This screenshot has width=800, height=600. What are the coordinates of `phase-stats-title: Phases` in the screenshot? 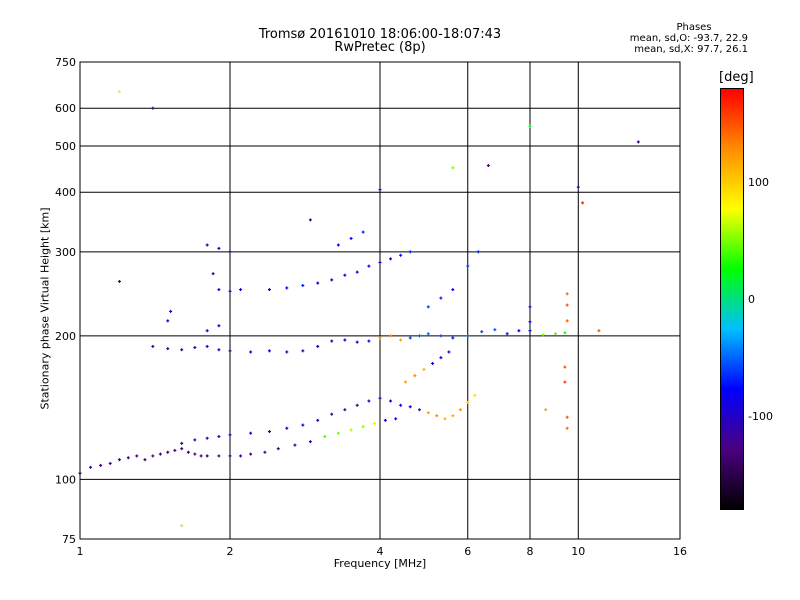 It's located at (694, 27).